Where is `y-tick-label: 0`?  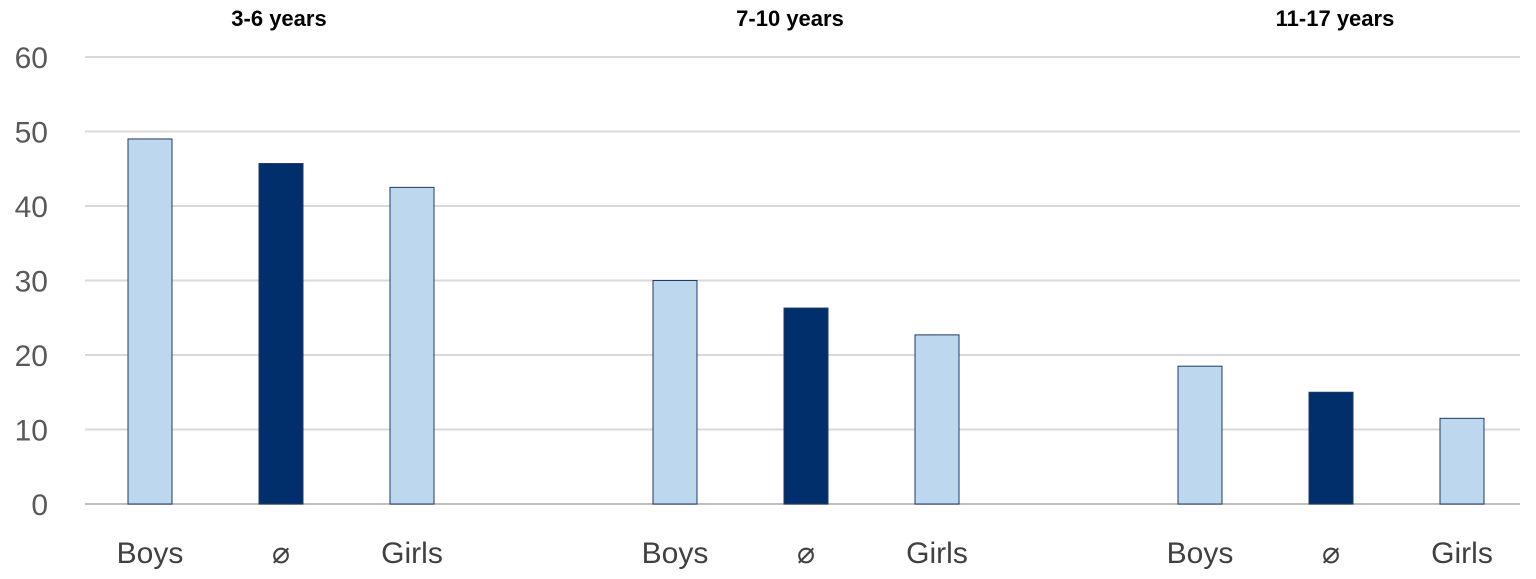 y-tick-label: 0 is located at coordinates (39, 505).